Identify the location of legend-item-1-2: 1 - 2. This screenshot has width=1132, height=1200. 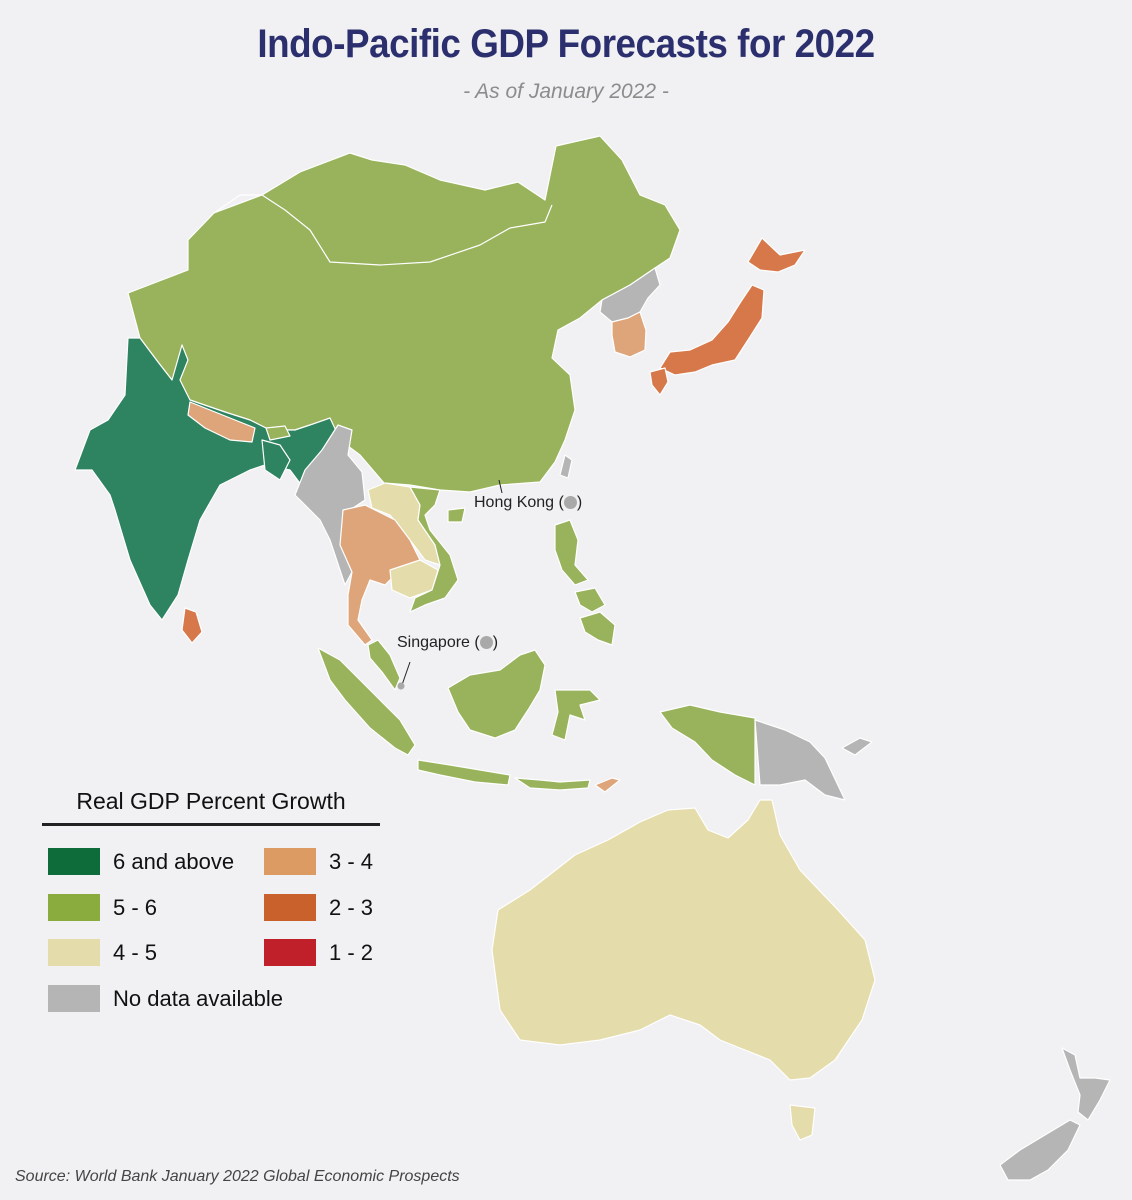
(318, 952).